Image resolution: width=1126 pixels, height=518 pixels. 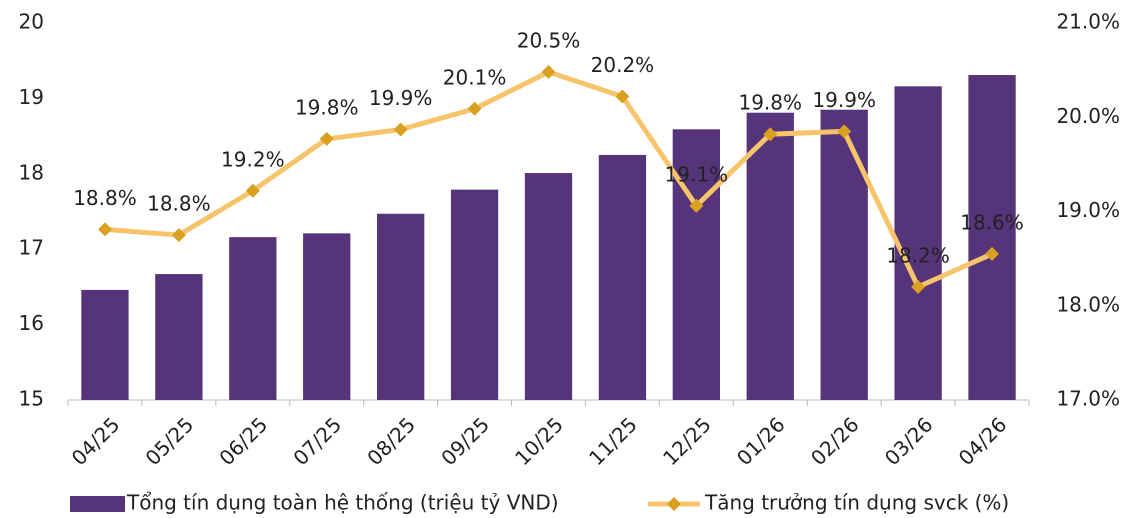 I want to click on data-label: 19.2%, so click(x=253, y=159).